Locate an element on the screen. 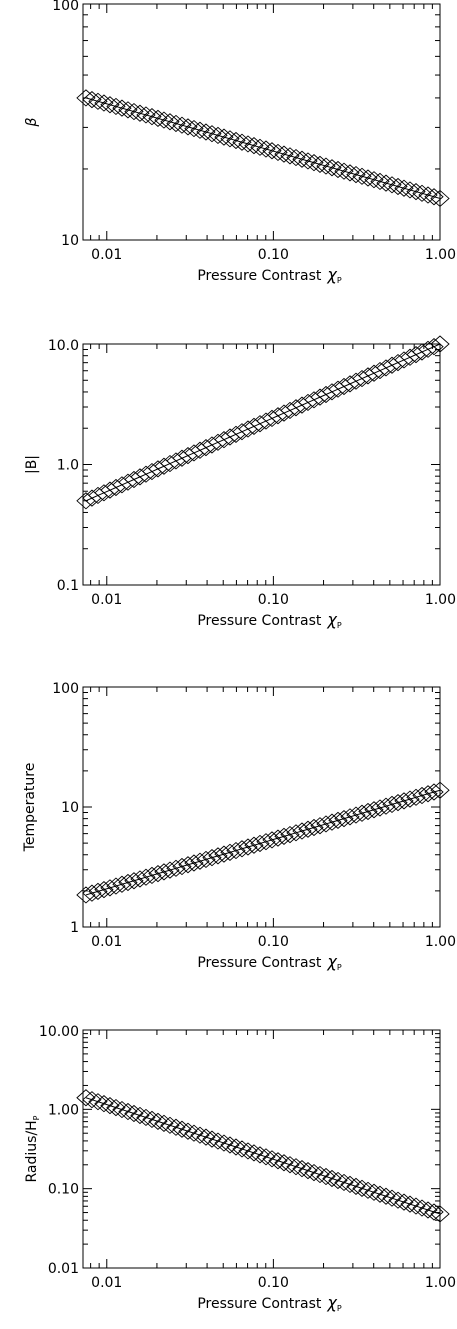 Image resolution: width=457 pixels, height=1329 pixels. x-axis-subscript: P is located at coordinates (339, 1308).